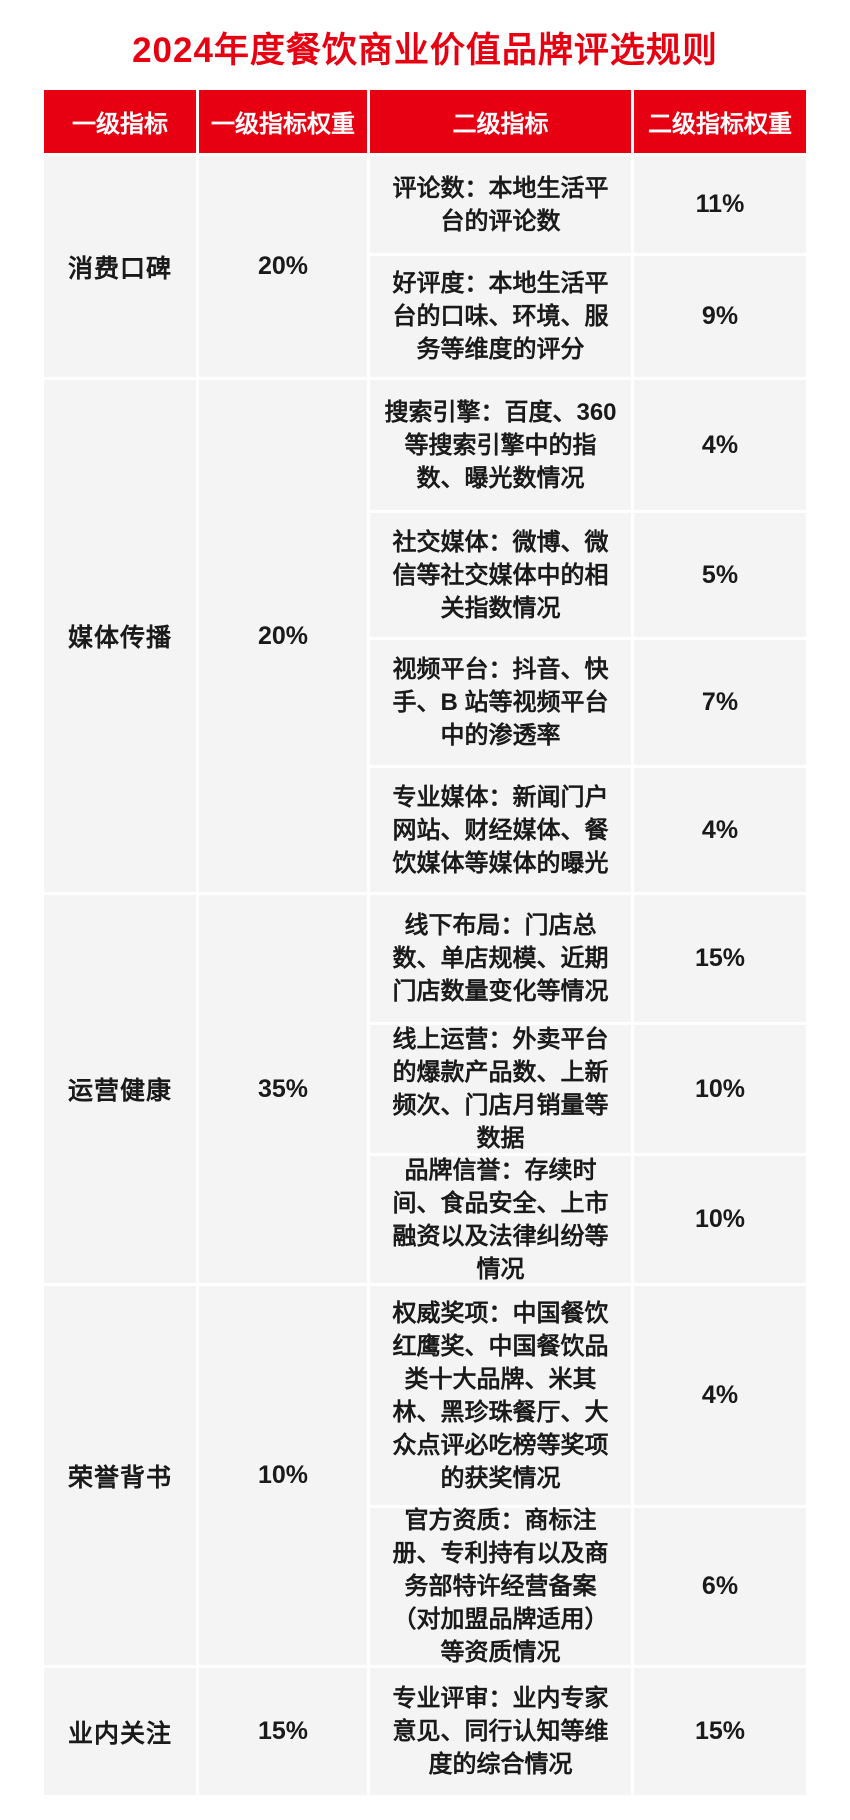 The height and width of the screenshot is (1820, 850). Describe the element at coordinates (720, 702) in the screenshot. I see `indicator-weight-video-platform: 7%` at that location.